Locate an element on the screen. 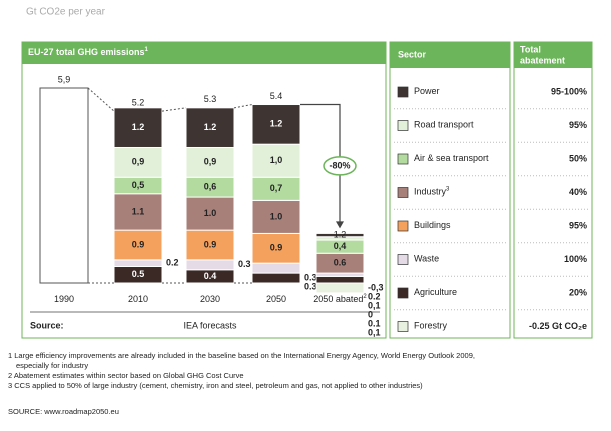 This screenshot has height=431, width=611. x-tick-label-text: 2050 abated is located at coordinates (338, 299).